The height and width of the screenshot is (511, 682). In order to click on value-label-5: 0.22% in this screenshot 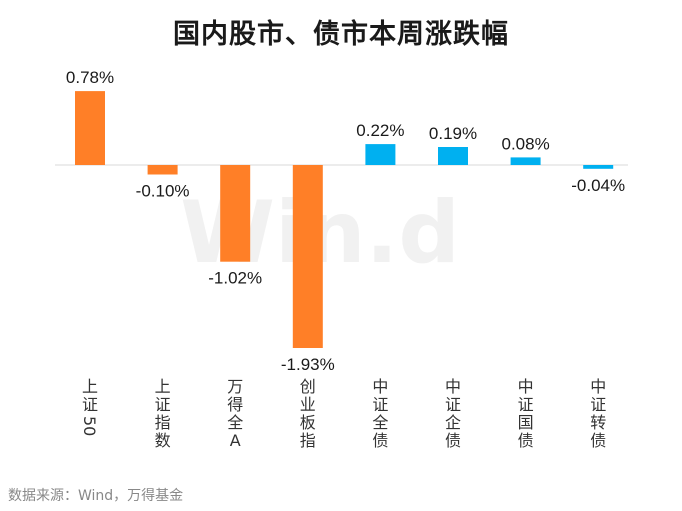, I will do `click(380, 130)`.